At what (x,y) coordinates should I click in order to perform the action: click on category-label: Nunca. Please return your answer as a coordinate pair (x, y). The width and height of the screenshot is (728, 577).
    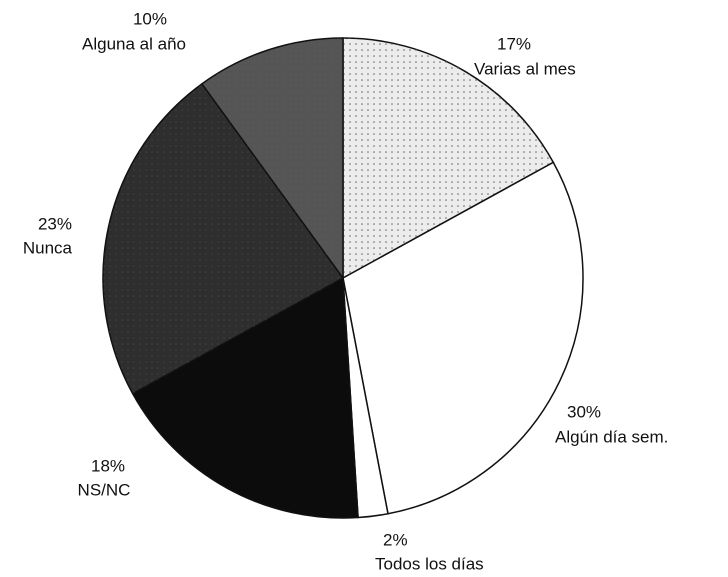
    Looking at the image, I should click on (48, 247).